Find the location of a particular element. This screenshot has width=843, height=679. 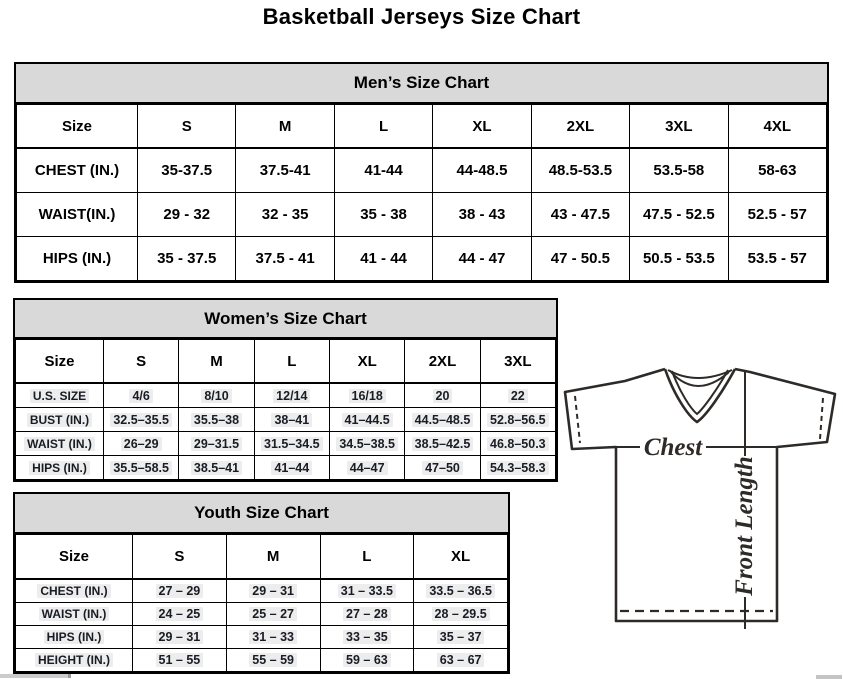

size-header-row: Size S M L XL 2XL 3XL is located at coordinates (286, 361).